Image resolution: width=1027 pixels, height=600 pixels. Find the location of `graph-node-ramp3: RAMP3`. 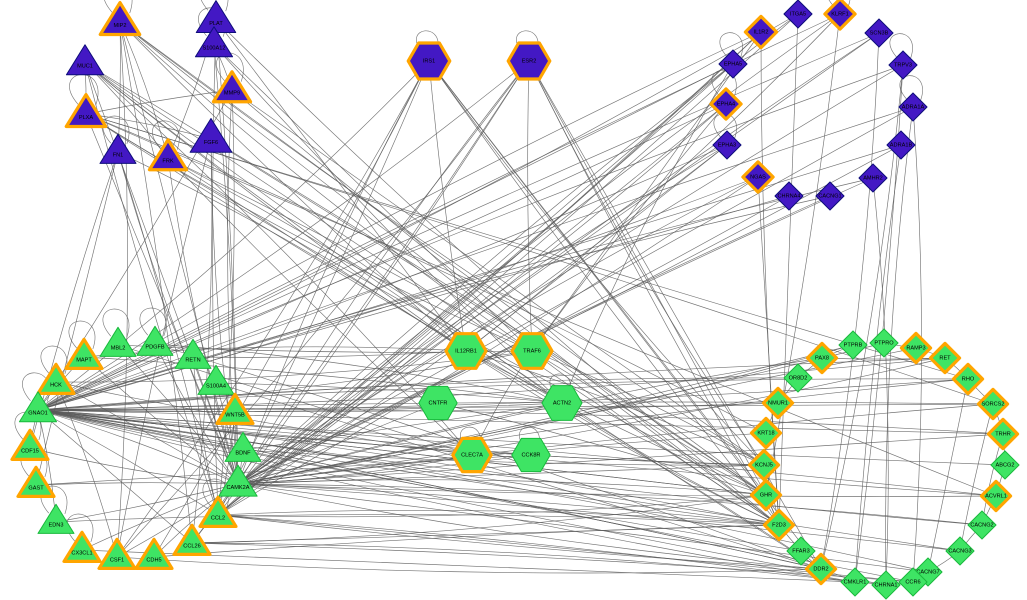

graph-node-ramp3: RAMP3 is located at coordinates (916, 348).